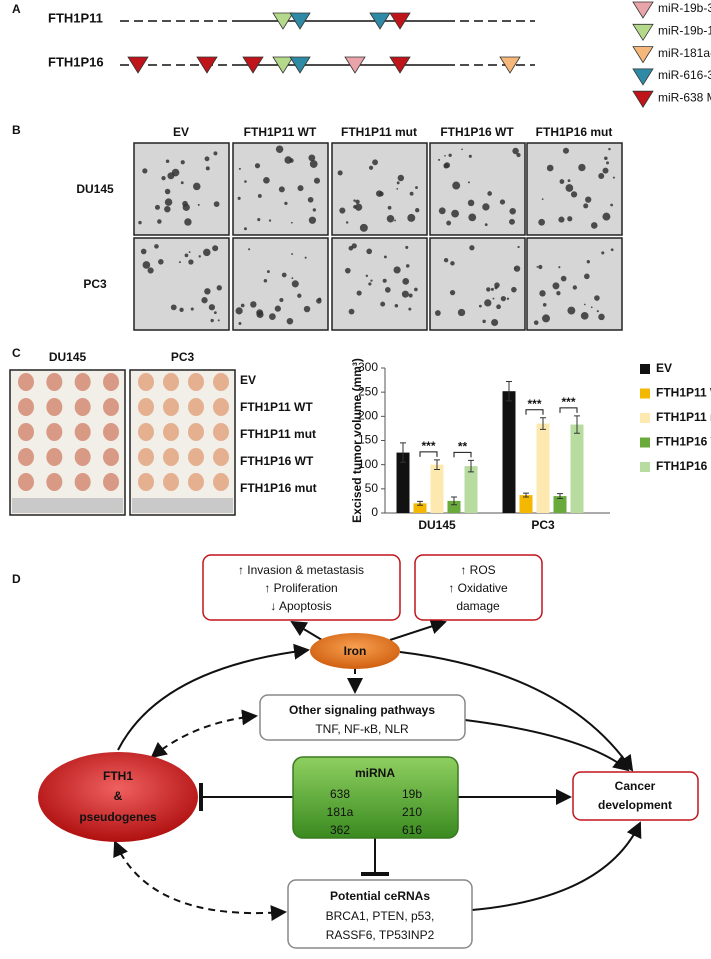  Describe the element at coordinates (355, 651) in the screenshot. I see `iron-node` at that location.